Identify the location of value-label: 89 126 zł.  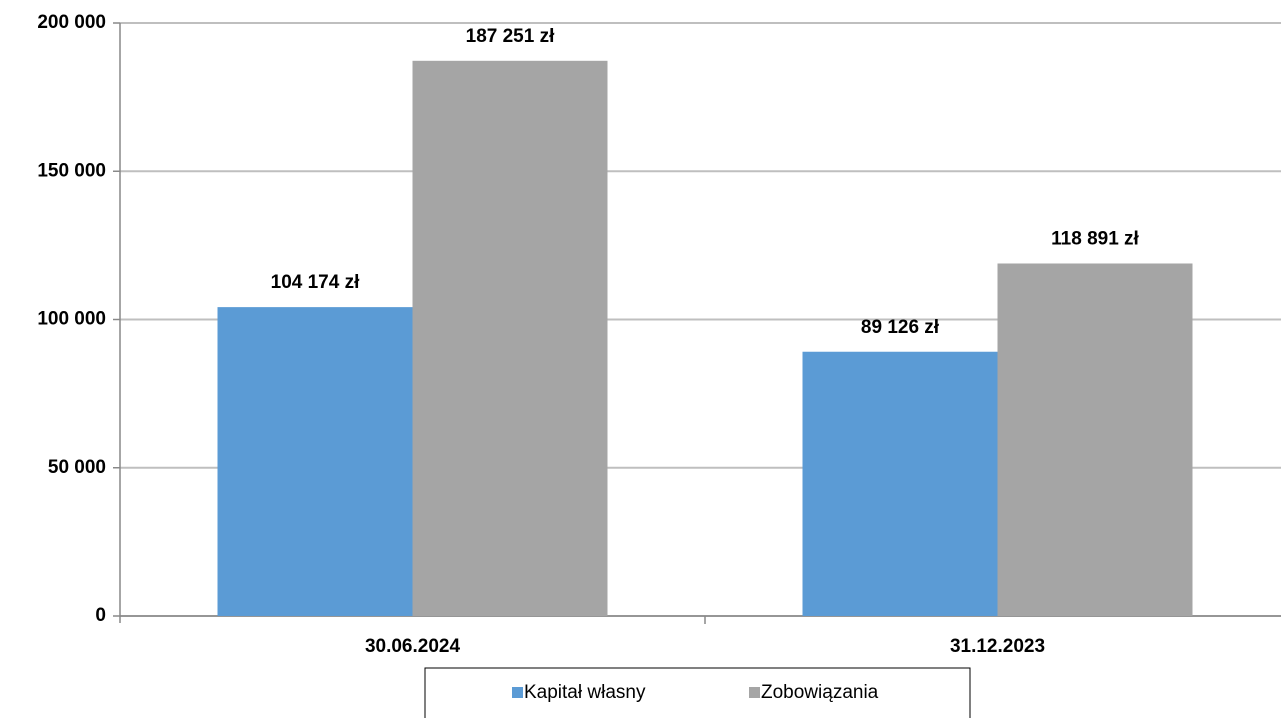
(900, 327).